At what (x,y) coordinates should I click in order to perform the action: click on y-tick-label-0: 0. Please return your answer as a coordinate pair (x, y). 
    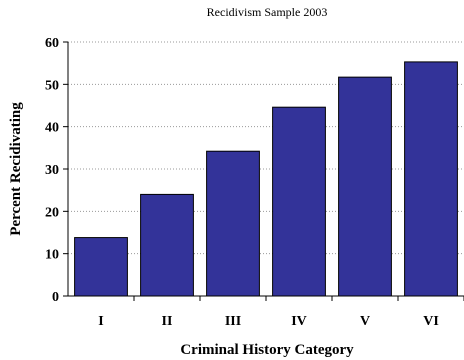
    Looking at the image, I should click on (55, 297).